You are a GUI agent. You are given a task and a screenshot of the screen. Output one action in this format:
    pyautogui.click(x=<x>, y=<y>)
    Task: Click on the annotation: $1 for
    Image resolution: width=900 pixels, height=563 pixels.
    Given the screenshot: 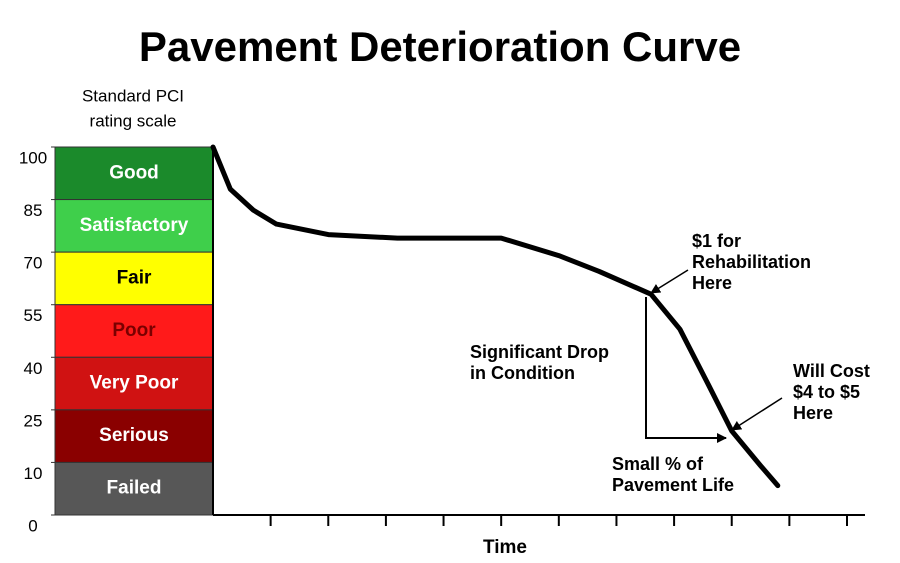 What is the action you would take?
    pyautogui.click(x=716, y=241)
    